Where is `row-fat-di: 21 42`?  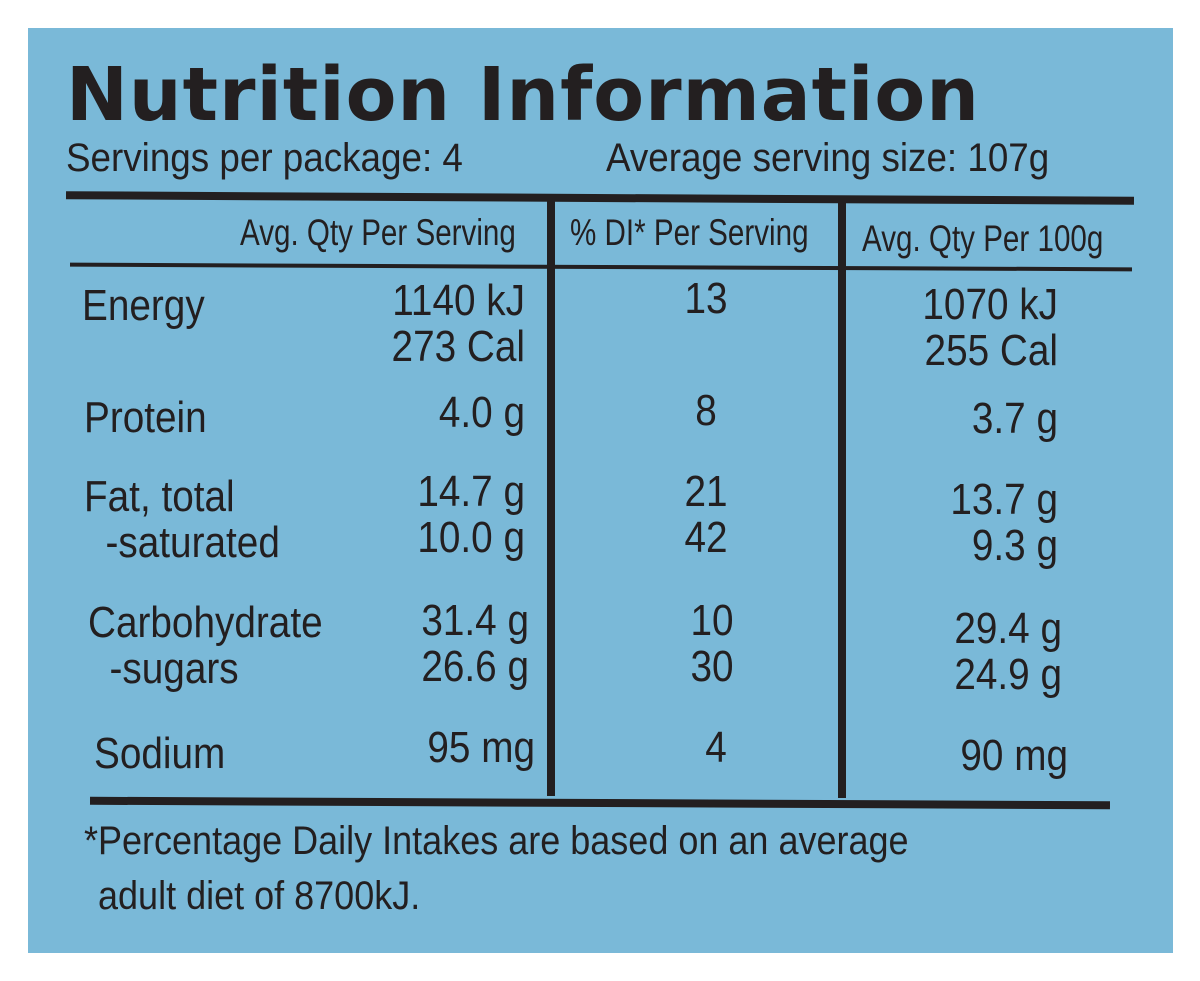 row-fat-di: 21 42 is located at coordinates (706, 514).